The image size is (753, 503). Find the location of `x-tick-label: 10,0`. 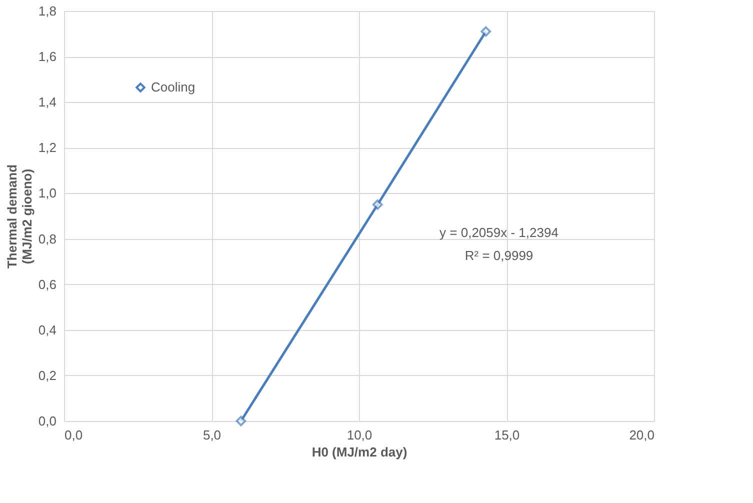

x-tick-label: 10,0 is located at coordinates (359, 435).